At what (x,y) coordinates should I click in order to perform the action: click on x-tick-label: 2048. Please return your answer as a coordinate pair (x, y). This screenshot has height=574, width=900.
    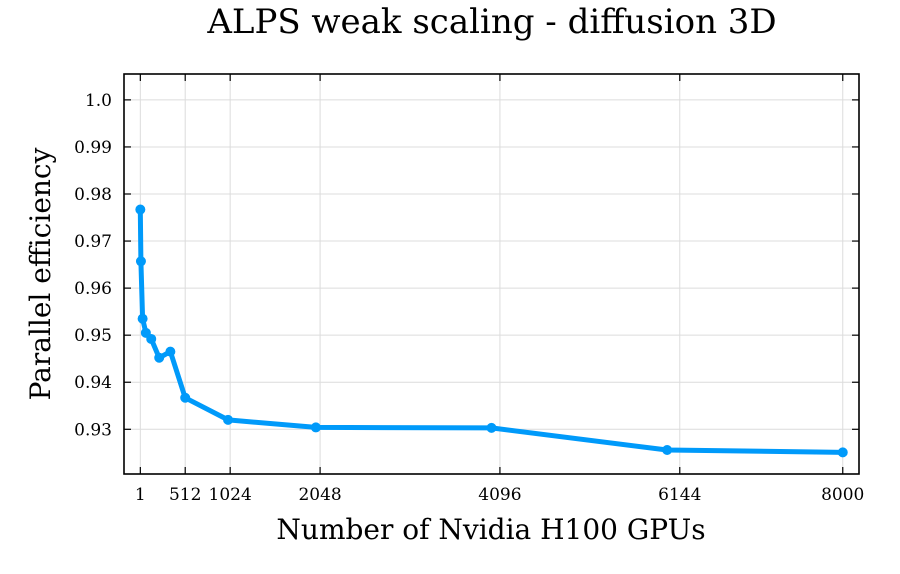
    Looking at the image, I should click on (319, 495).